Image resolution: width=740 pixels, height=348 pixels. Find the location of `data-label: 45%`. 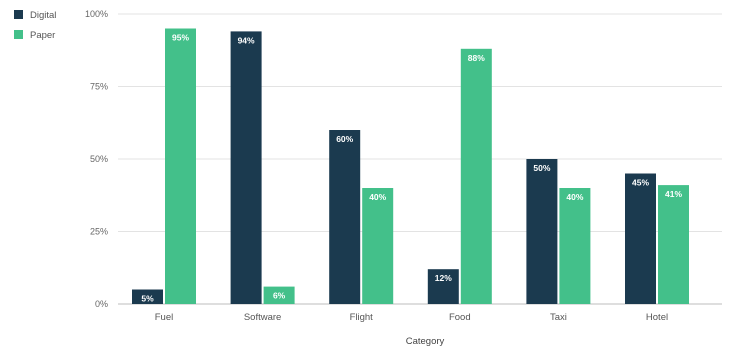

data-label: 45% is located at coordinates (640, 183).